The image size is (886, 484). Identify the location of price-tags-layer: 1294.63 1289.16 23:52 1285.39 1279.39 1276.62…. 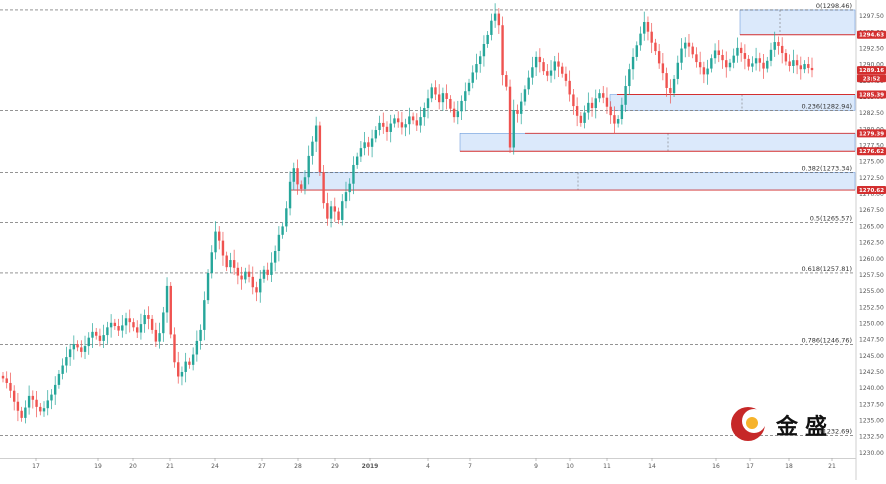
(871, 112).